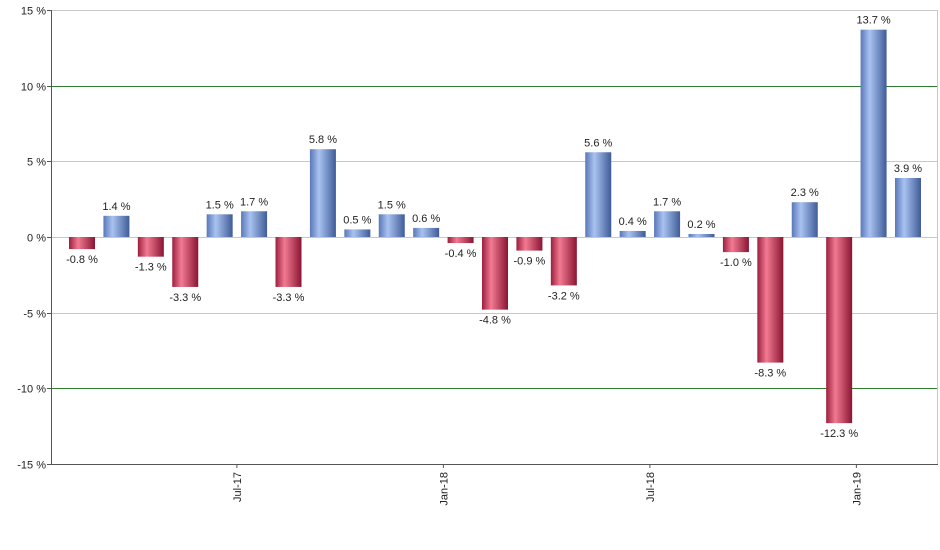  I want to click on y-tick-label: 5 %, so click(36, 163).